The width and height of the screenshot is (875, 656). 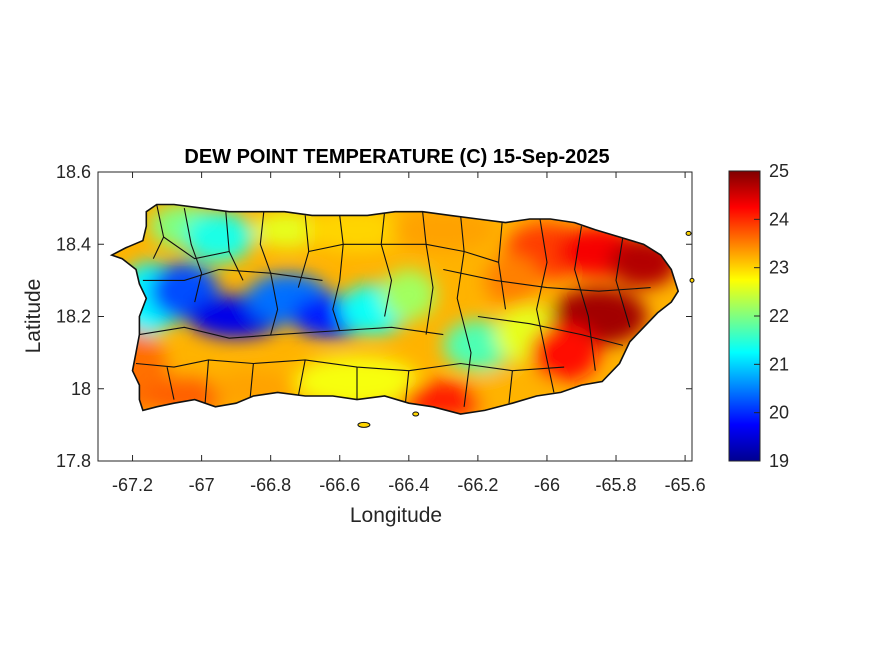 I want to click on x-tick-label: -67.2, so click(x=132, y=485).